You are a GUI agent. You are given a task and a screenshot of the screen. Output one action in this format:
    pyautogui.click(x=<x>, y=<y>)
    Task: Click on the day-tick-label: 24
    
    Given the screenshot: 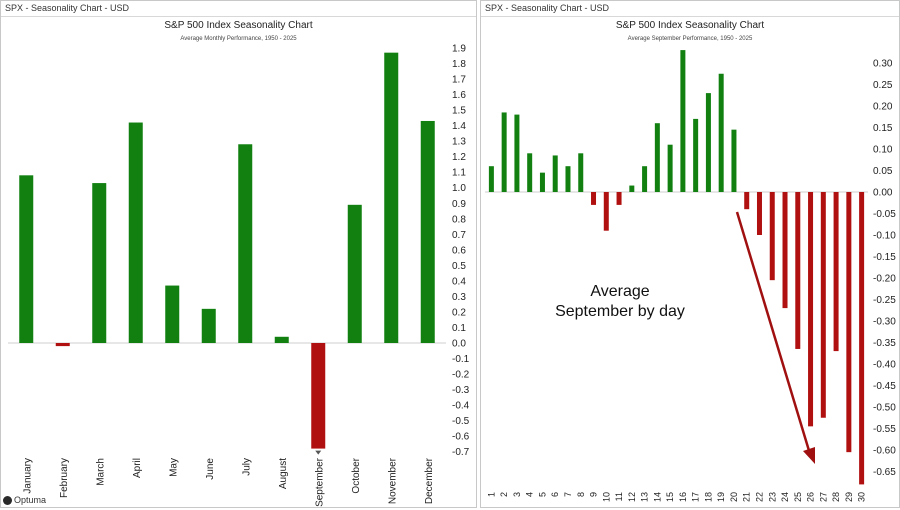 What is the action you would take?
    pyautogui.click(x=785, y=497)
    